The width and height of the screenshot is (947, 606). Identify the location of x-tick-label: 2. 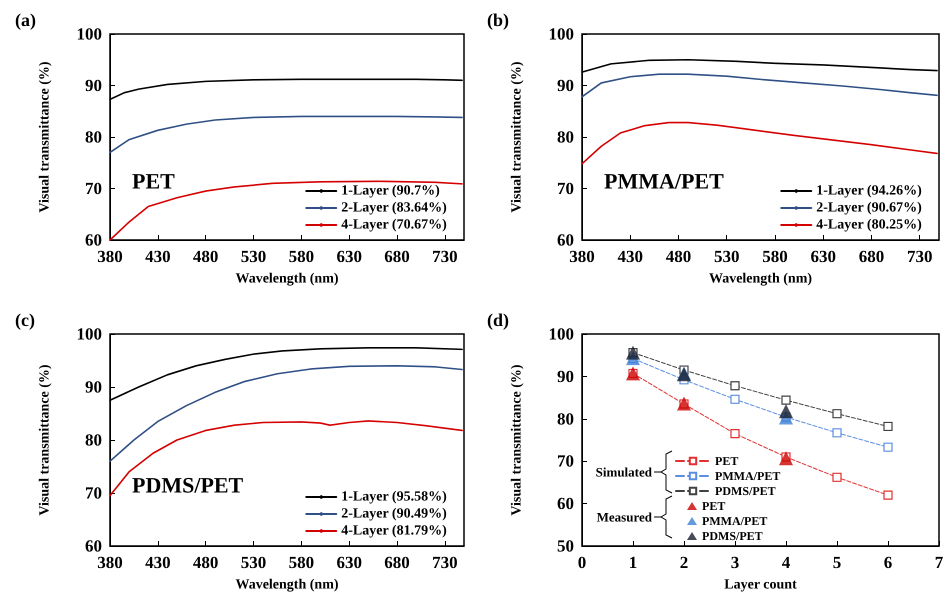
(684, 562).